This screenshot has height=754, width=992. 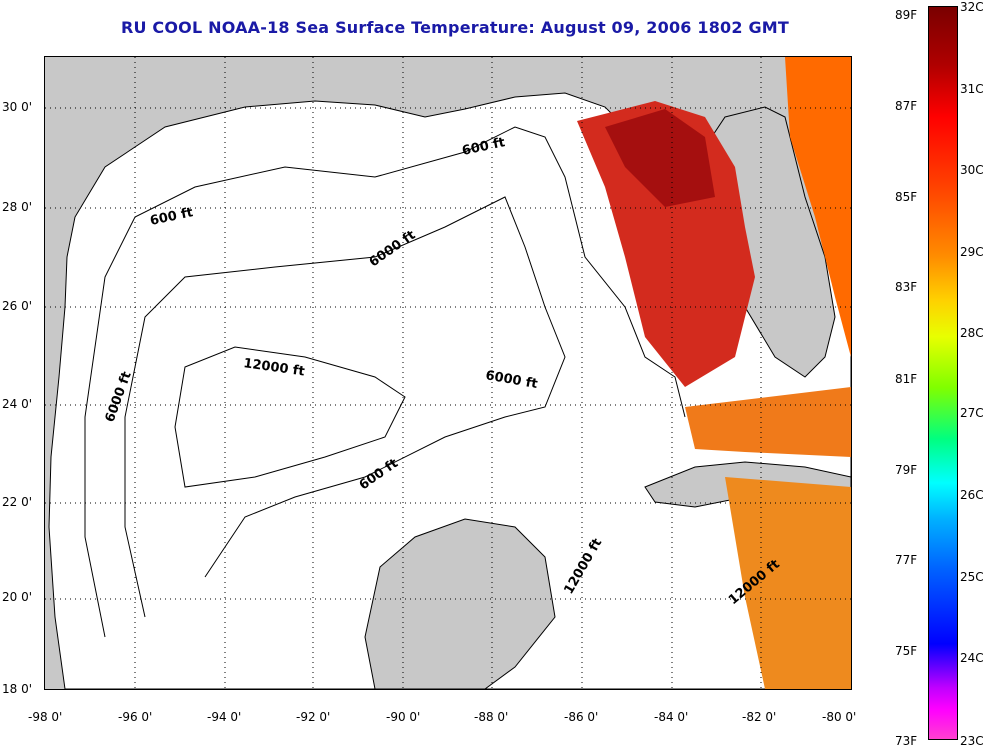 I want to click on colorbar-c-label: 32C, so click(x=972, y=7).